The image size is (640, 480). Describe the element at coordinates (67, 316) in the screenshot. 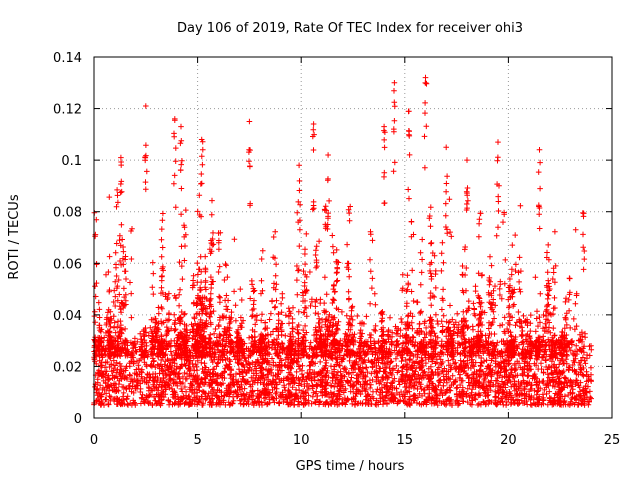

I see `y-tick-label: 0.04` at that location.